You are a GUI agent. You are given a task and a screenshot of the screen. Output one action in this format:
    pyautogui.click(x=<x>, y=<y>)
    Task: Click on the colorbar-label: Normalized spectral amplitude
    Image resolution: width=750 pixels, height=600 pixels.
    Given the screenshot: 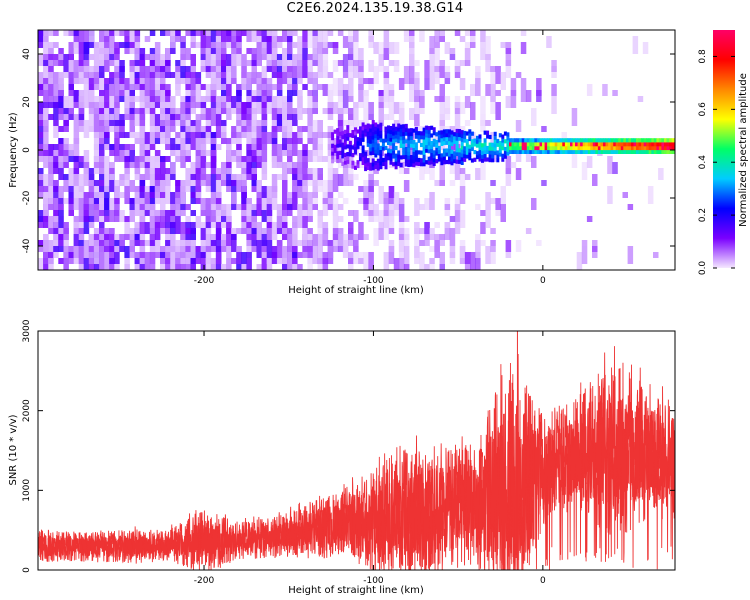 What is the action you would take?
    pyautogui.click(x=743, y=150)
    